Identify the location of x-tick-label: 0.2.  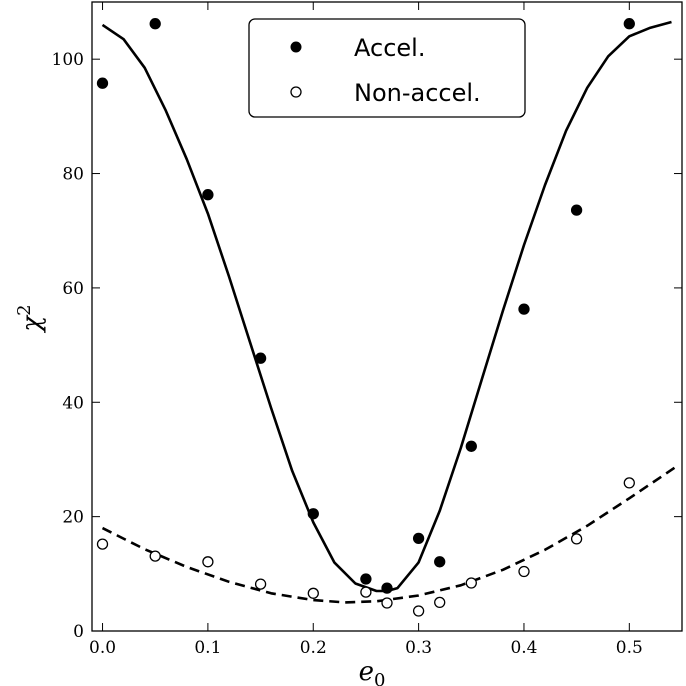
(313, 648).